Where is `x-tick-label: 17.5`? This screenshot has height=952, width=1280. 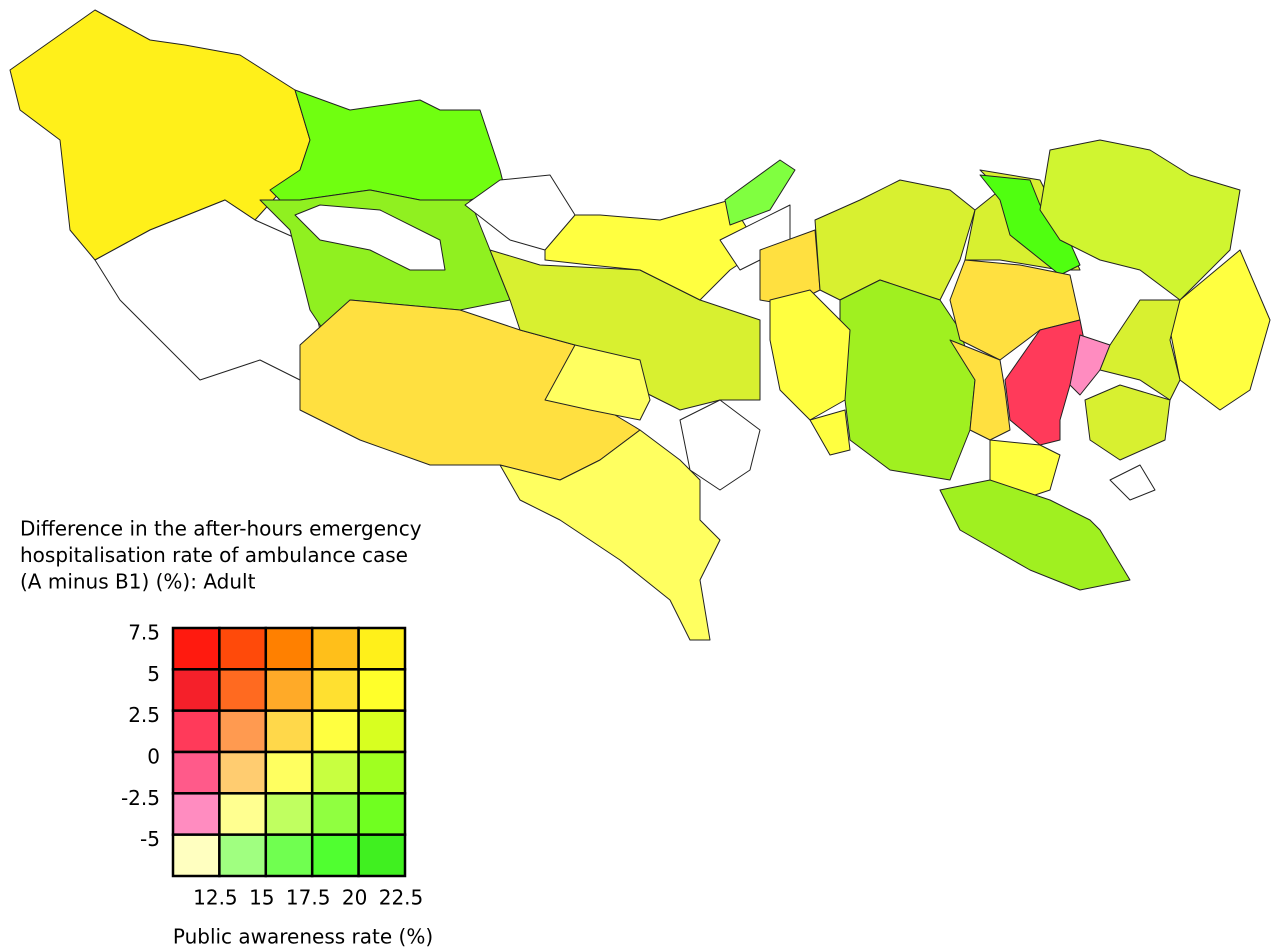
x-tick-label: 17.5 is located at coordinates (308, 898).